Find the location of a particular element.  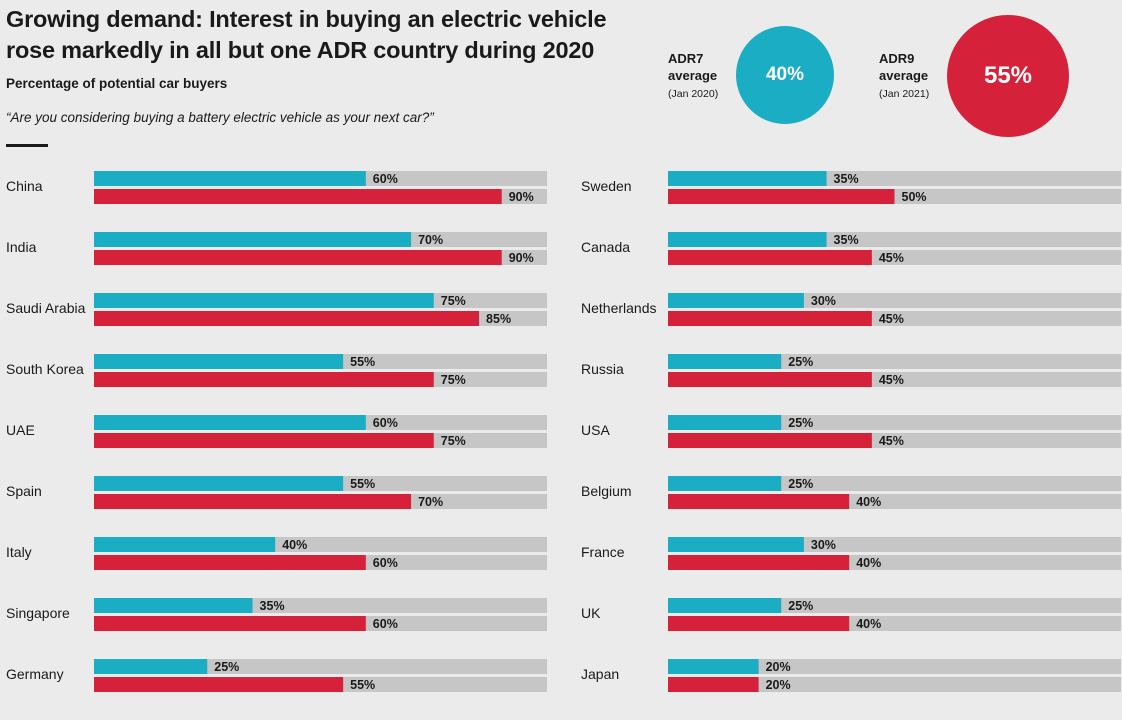

divider-rule is located at coordinates (27, 145).